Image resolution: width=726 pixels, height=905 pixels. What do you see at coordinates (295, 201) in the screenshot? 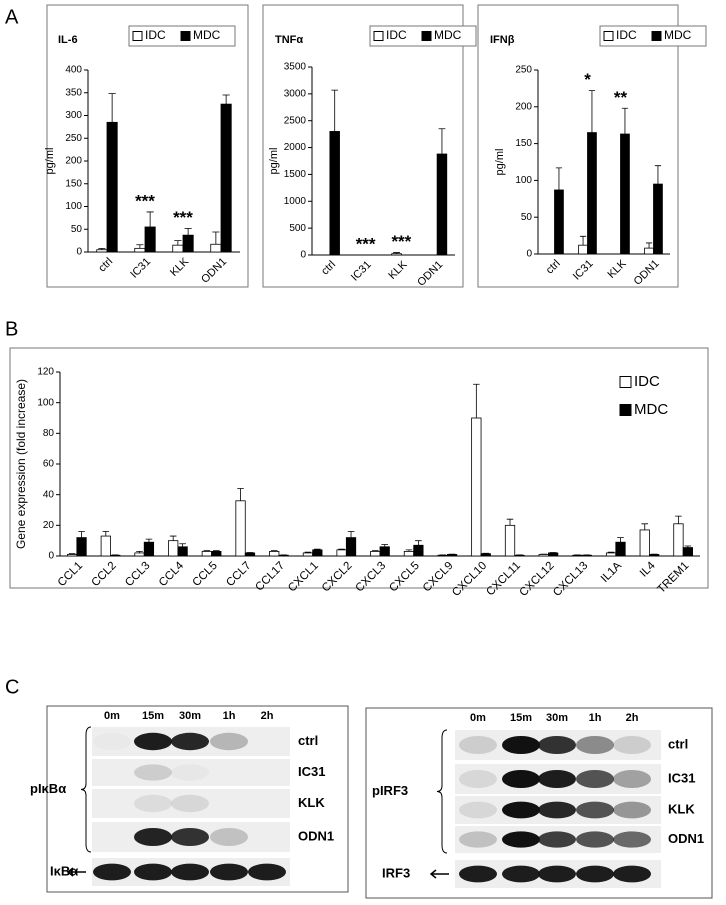
I see `y-tick-label: 1000` at bounding box center [295, 201].